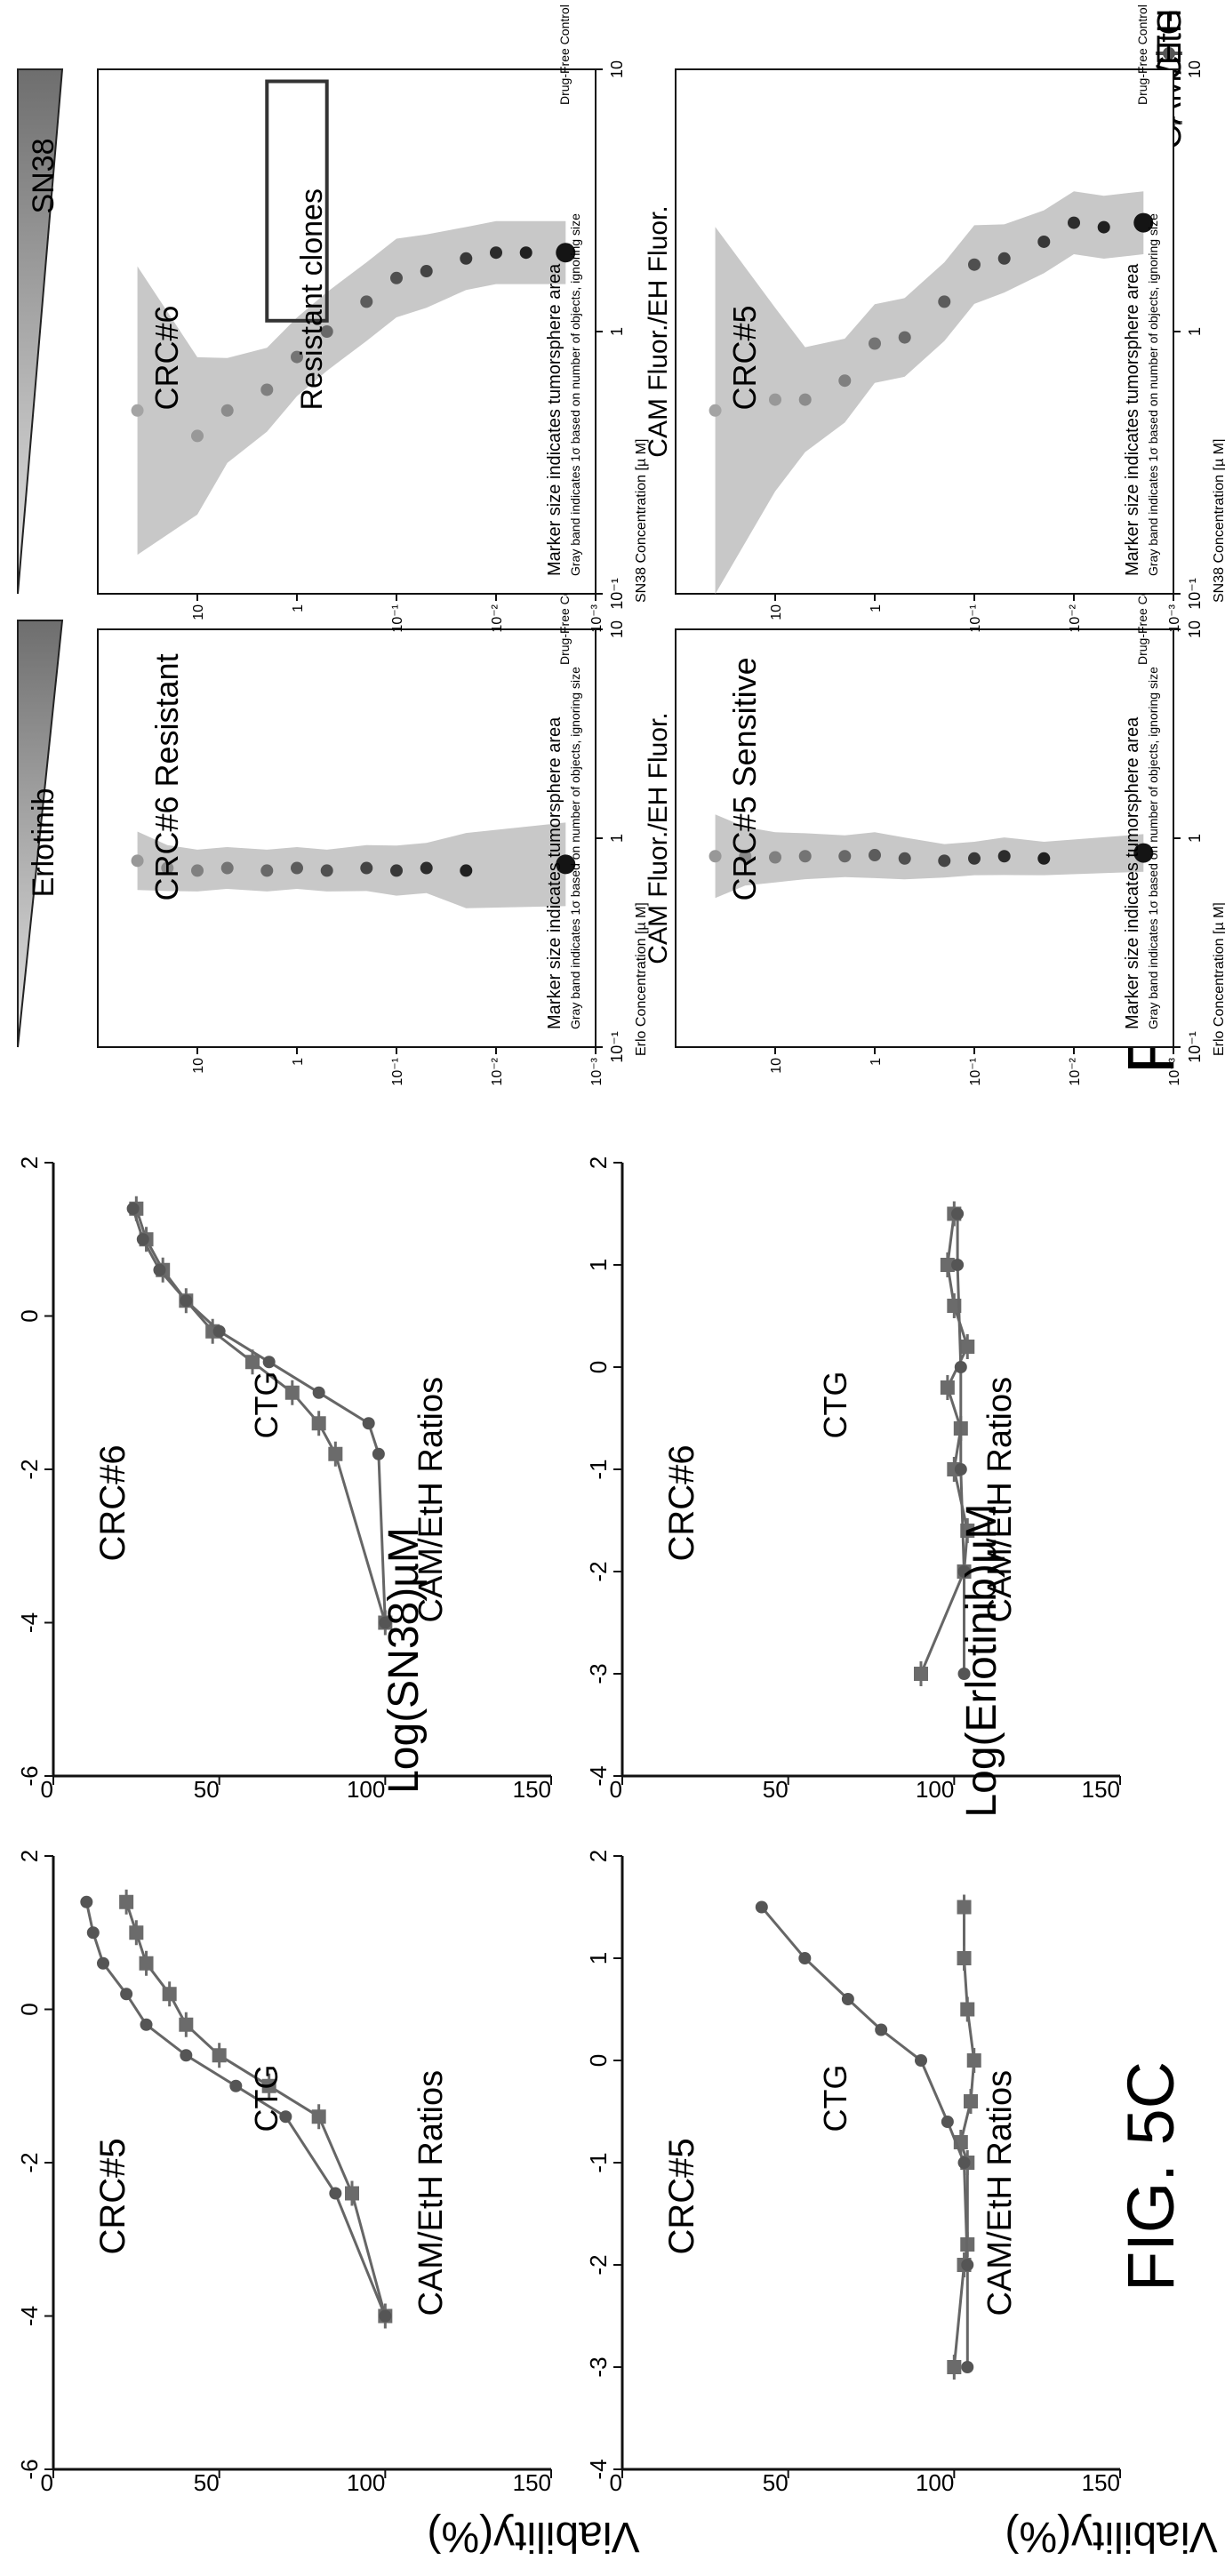  What do you see at coordinates (598, 2366) in the screenshot?
I see `x-tick-label: -3` at bounding box center [598, 2366].